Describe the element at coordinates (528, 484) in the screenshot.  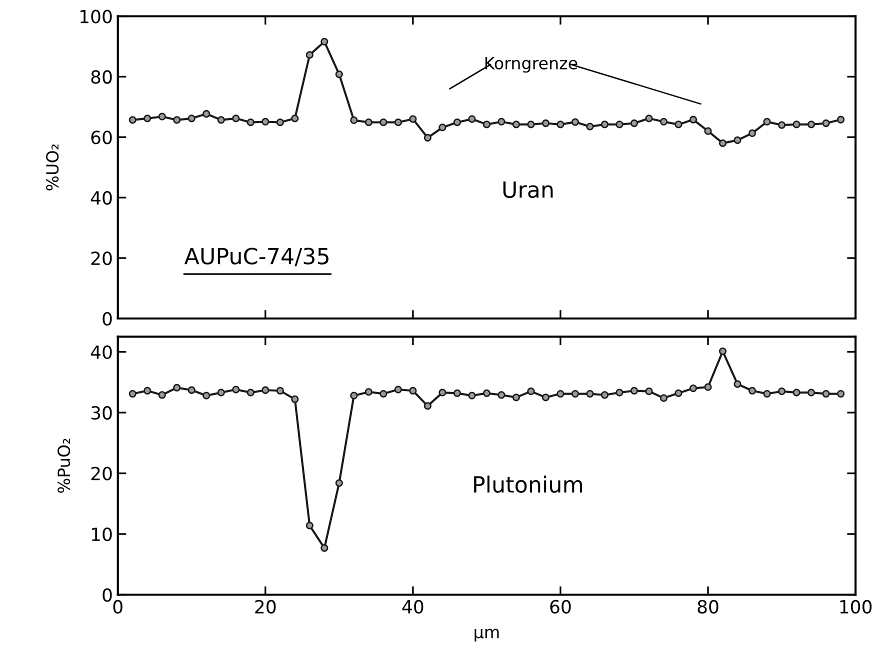
I see `annotation: Plutonium` at that location.